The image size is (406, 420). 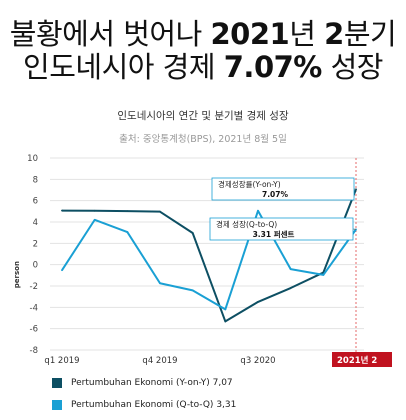 I want to click on y-tick-label: 8, so click(x=35, y=180).